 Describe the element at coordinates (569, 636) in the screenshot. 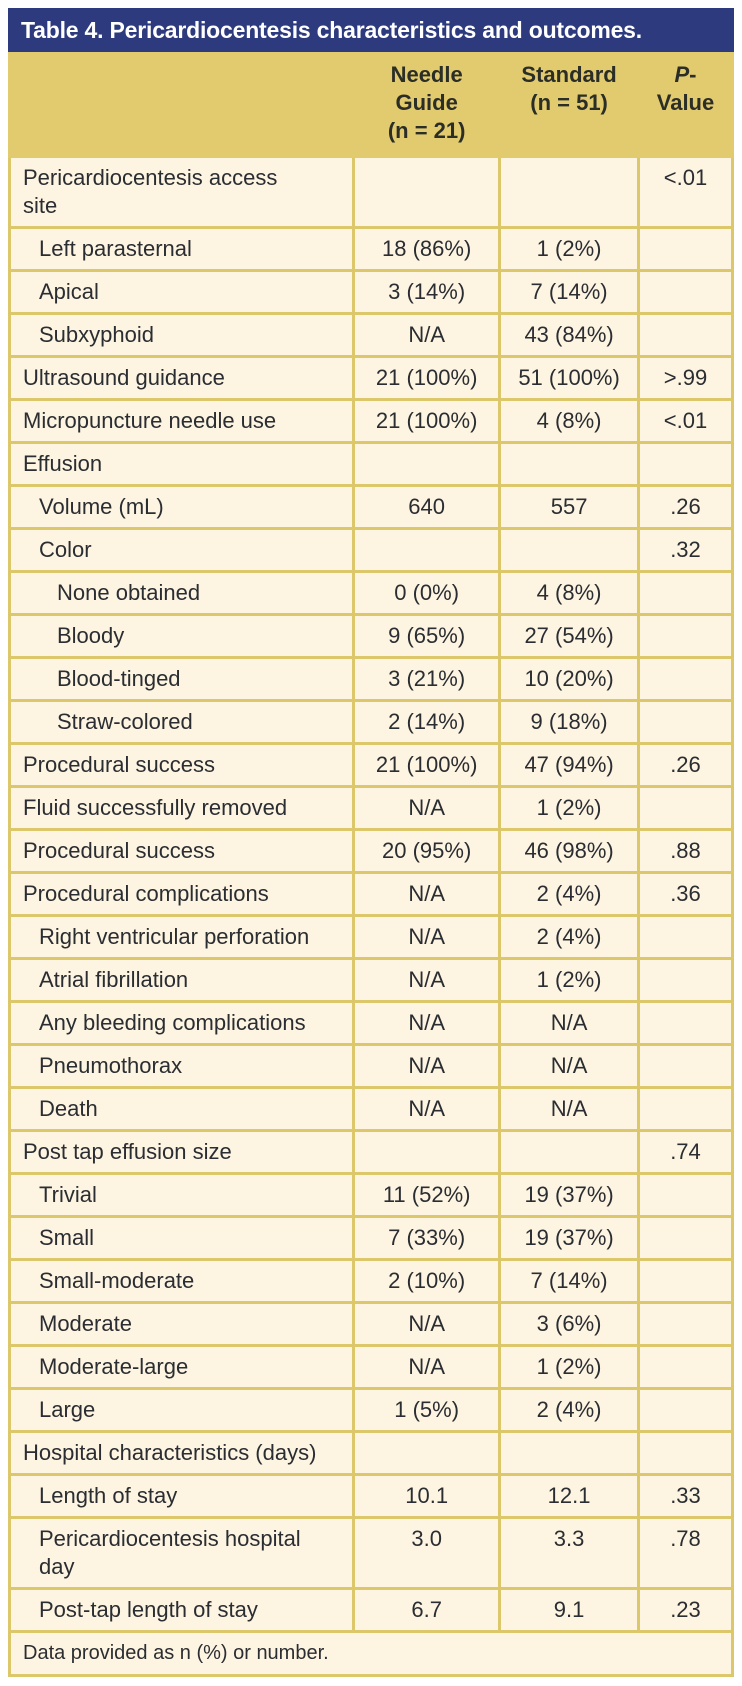

I see `standard-value: 27 (54%)` at that location.